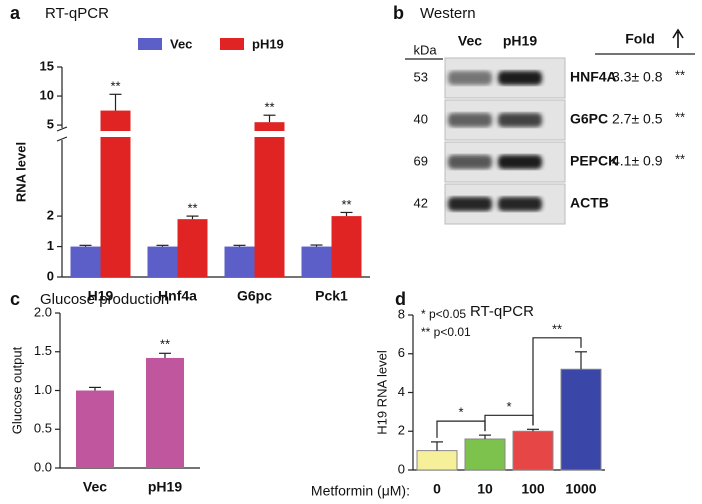 The width and height of the screenshot is (702, 504). I want to click on x-tick-label: Vec, so click(95, 487).